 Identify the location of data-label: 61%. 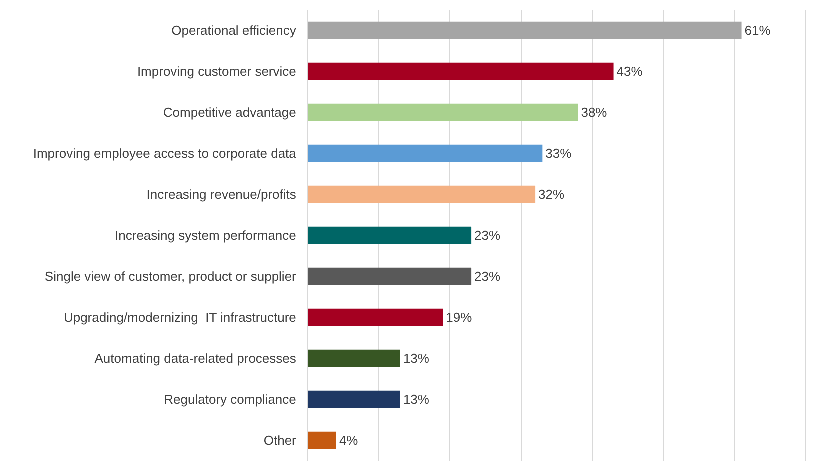
(758, 30).